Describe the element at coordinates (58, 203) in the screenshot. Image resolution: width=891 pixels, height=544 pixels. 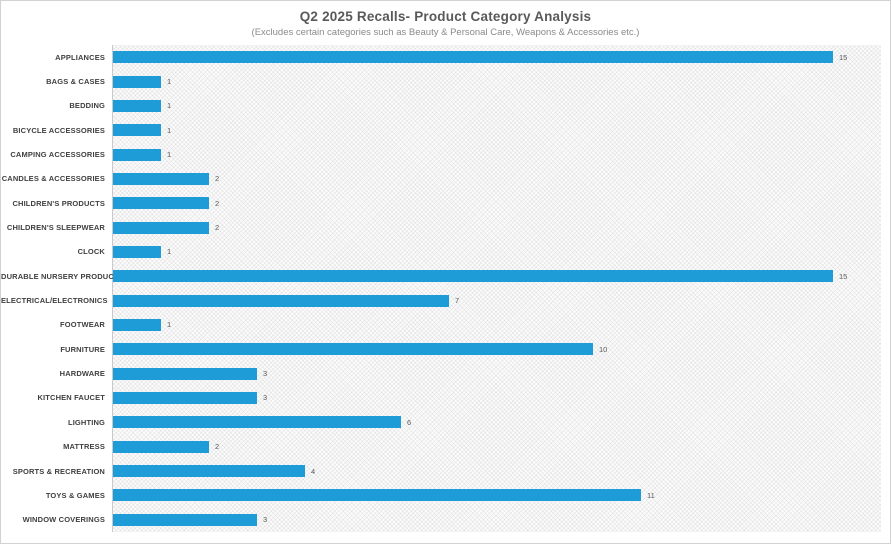
I see `category-label: CHILDREN'S PRODUCTS` at that location.